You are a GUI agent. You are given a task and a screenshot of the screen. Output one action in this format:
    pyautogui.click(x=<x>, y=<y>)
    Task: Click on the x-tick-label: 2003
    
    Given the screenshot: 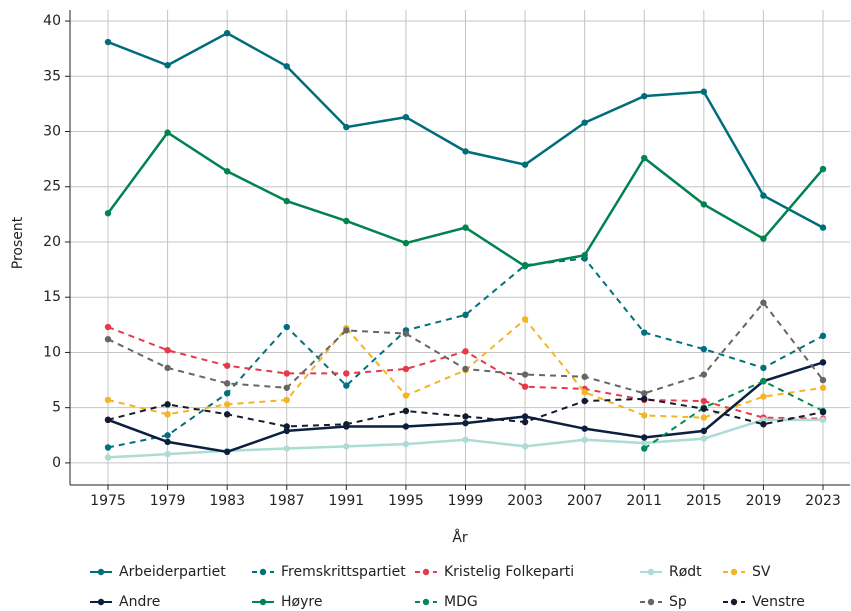 What is the action you would take?
    pyautogui.click(x=525, y=501)
    